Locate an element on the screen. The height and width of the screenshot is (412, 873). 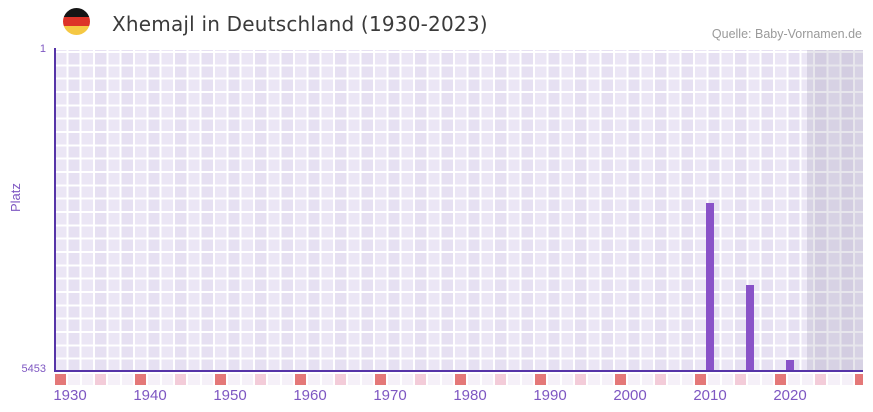
x-tick-label: 1940 is located at coordinates (150, 395).